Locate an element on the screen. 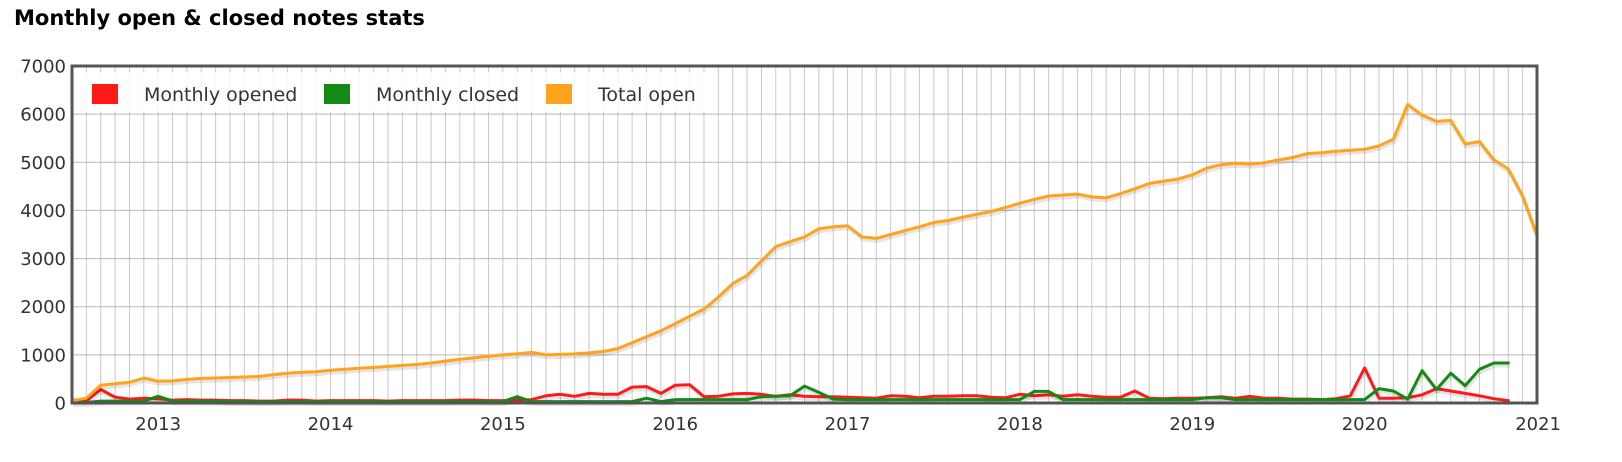  x-tick-label: 2021 is located at coordinates (1538, 424).